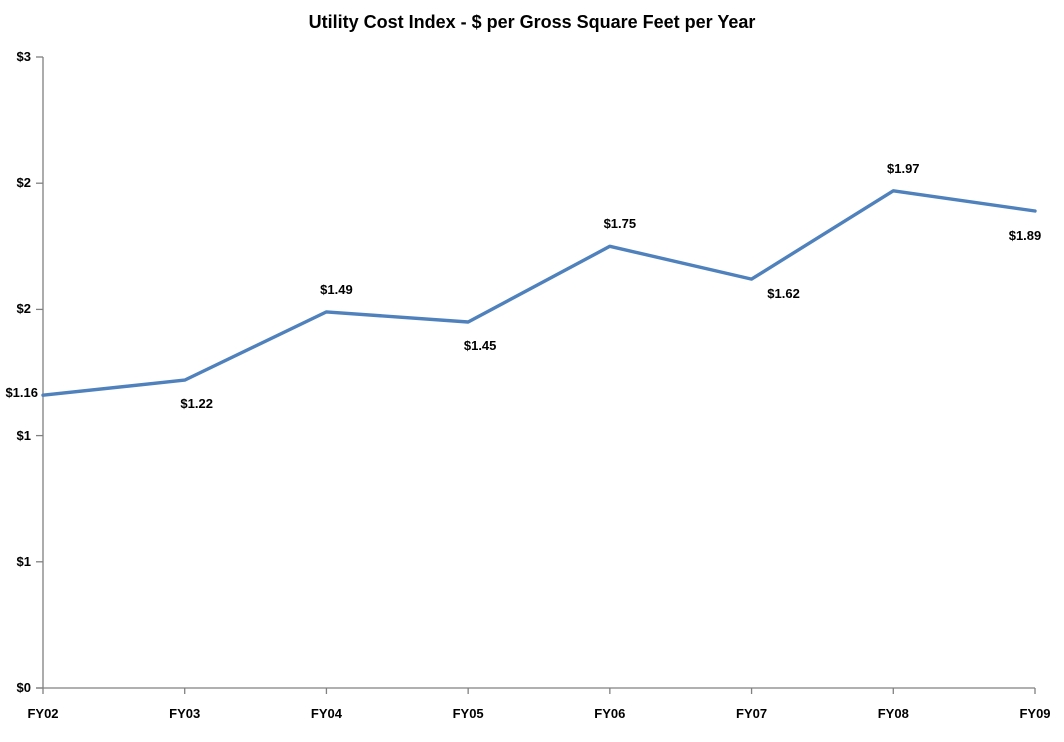 This screenshot has width=1064, height=742. I want to click on data-label: $1.89, so click(1025, 235).